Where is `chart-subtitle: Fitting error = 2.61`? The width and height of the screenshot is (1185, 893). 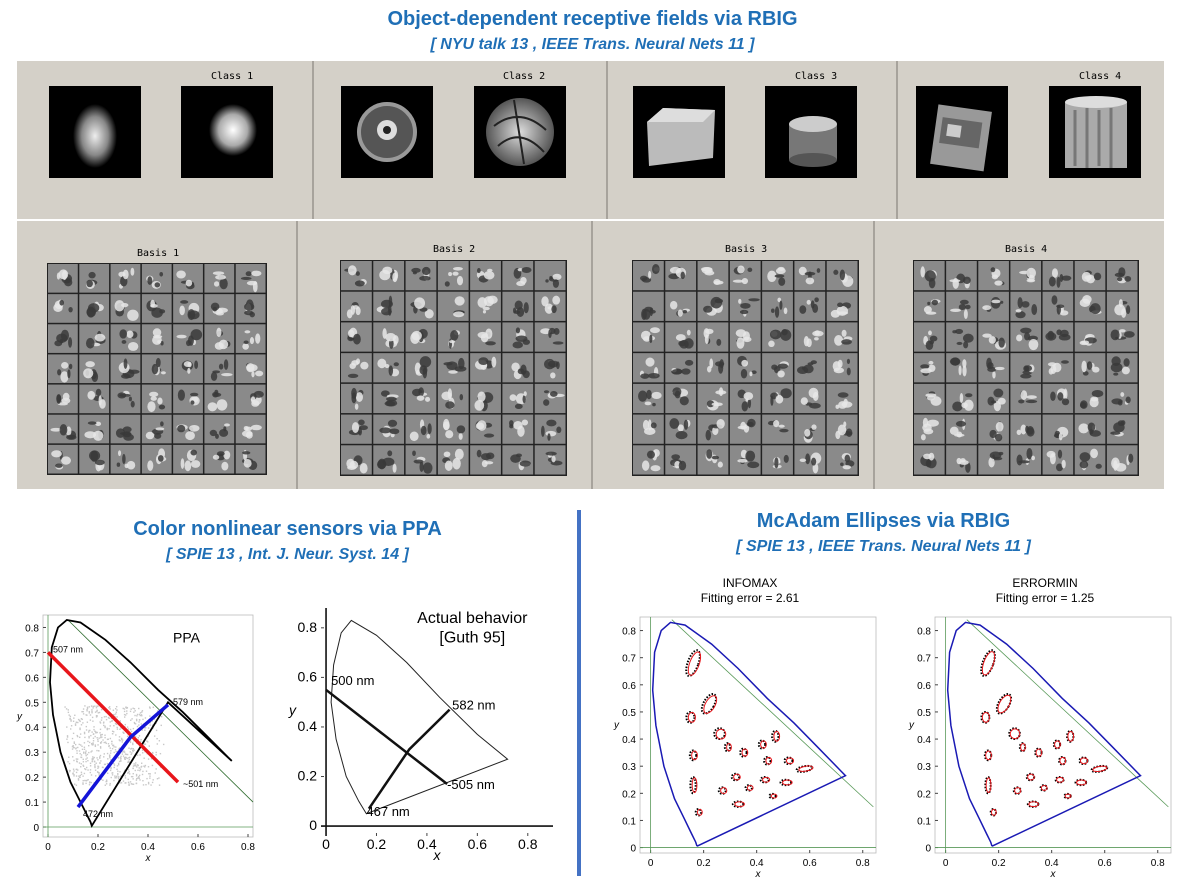 chart-subtitle: Fitting error = 2.61 is located at coordinates (750, 598).